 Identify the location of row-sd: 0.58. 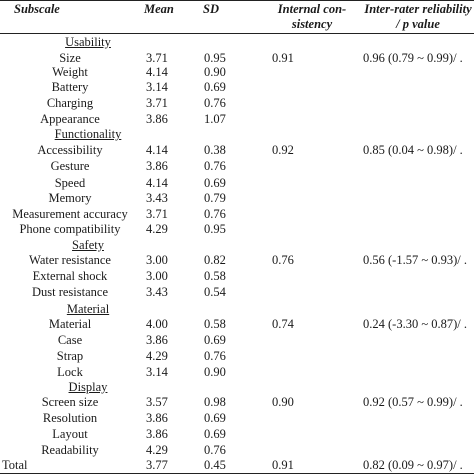
(215, 276).